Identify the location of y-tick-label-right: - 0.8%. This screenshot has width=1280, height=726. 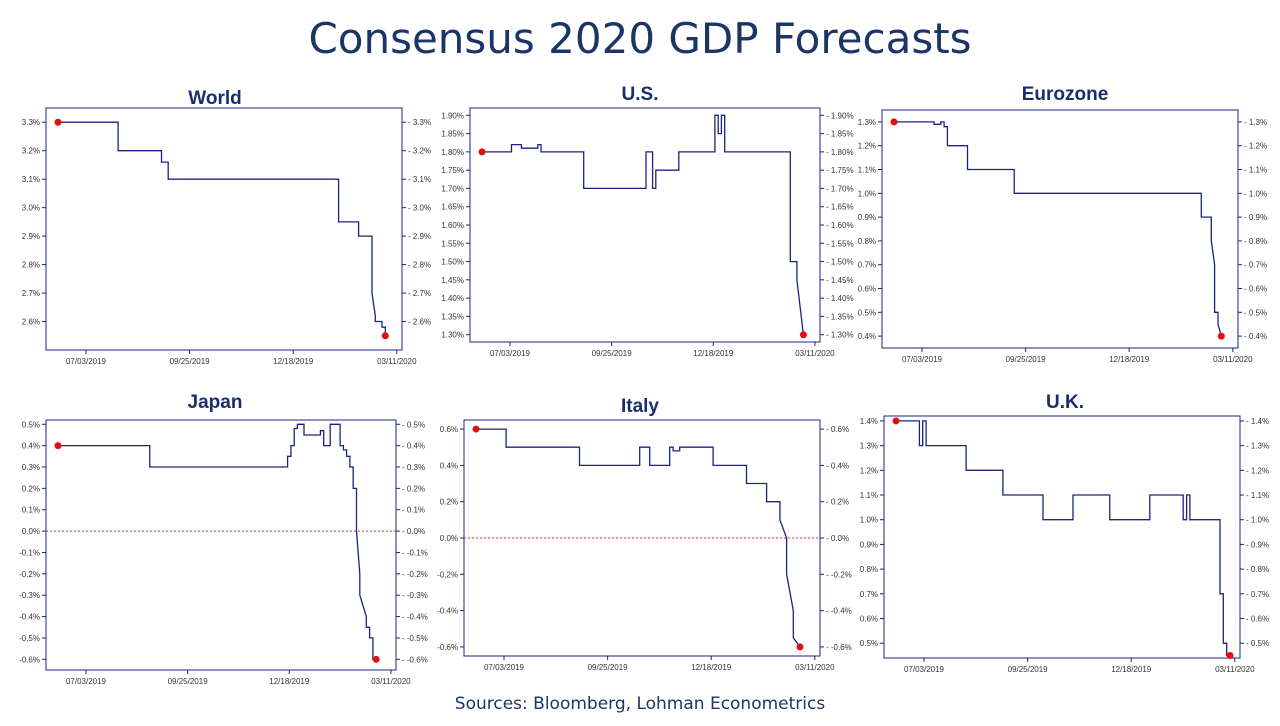
(1257, 569).